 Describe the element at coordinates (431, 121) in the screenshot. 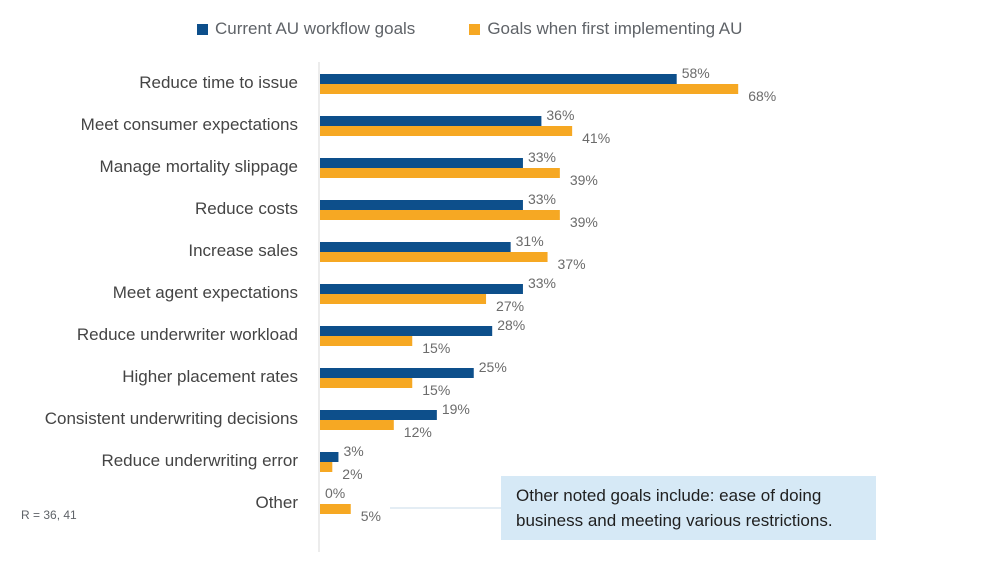

I see `bar-current-meet-consumer-expectations` at that location.